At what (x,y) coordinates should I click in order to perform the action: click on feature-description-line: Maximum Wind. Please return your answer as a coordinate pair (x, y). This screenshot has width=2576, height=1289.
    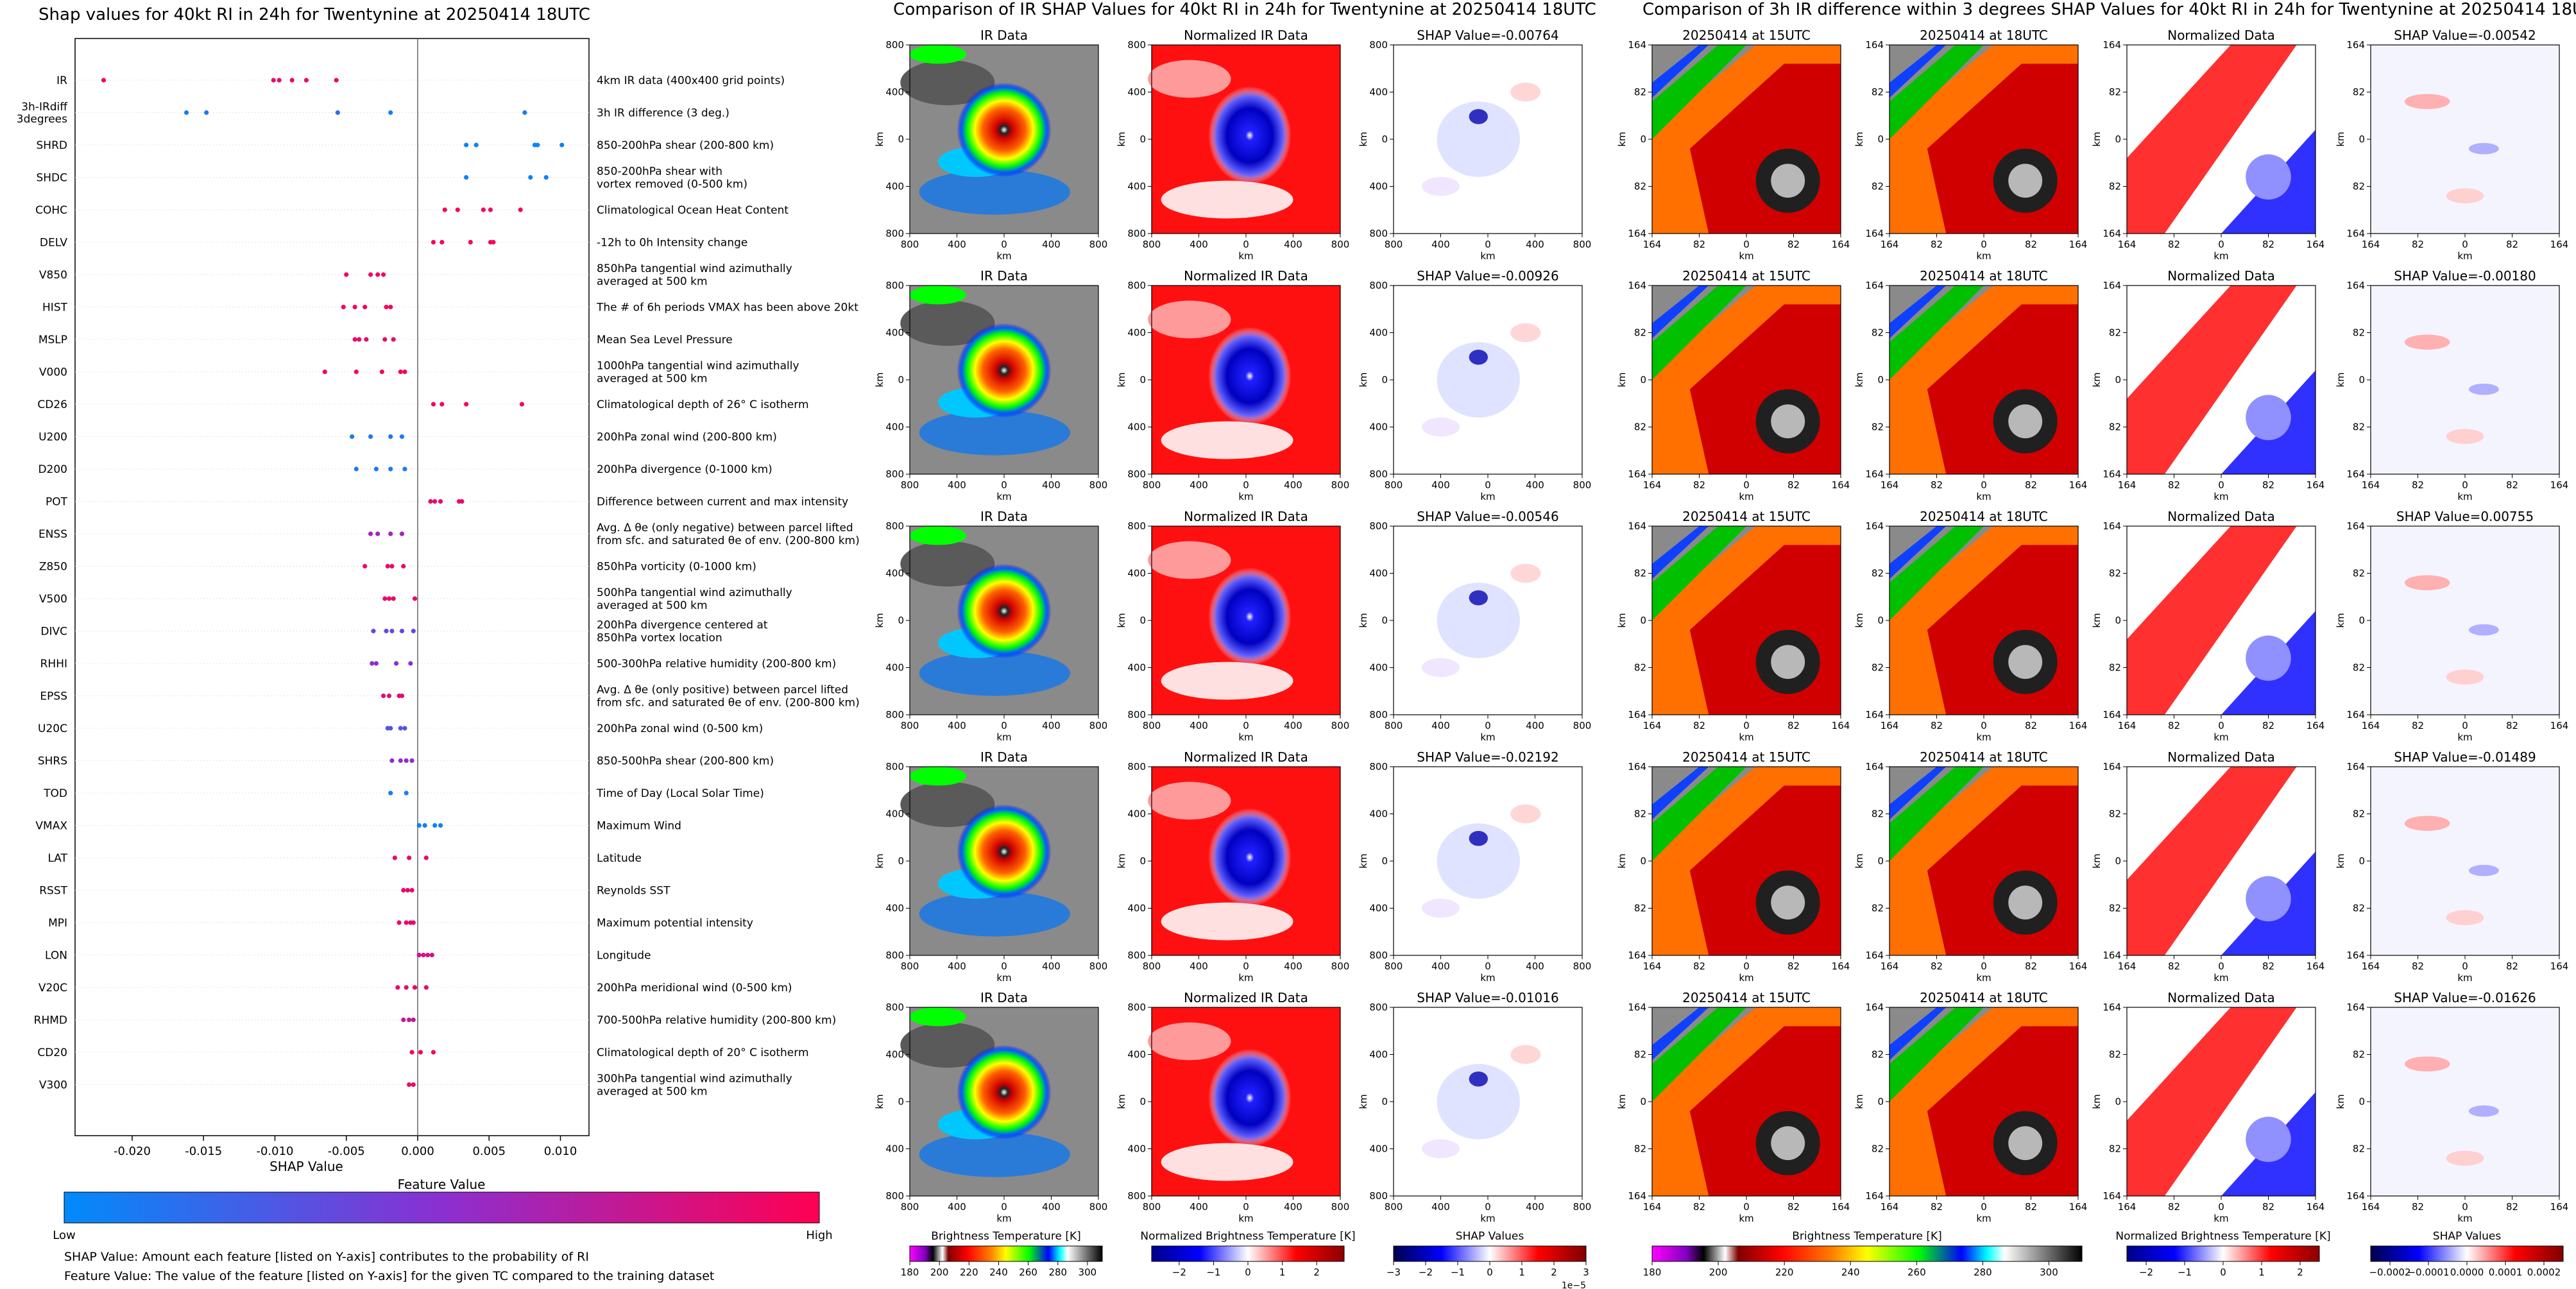
    Looking at the image, I should click on (639, 827).